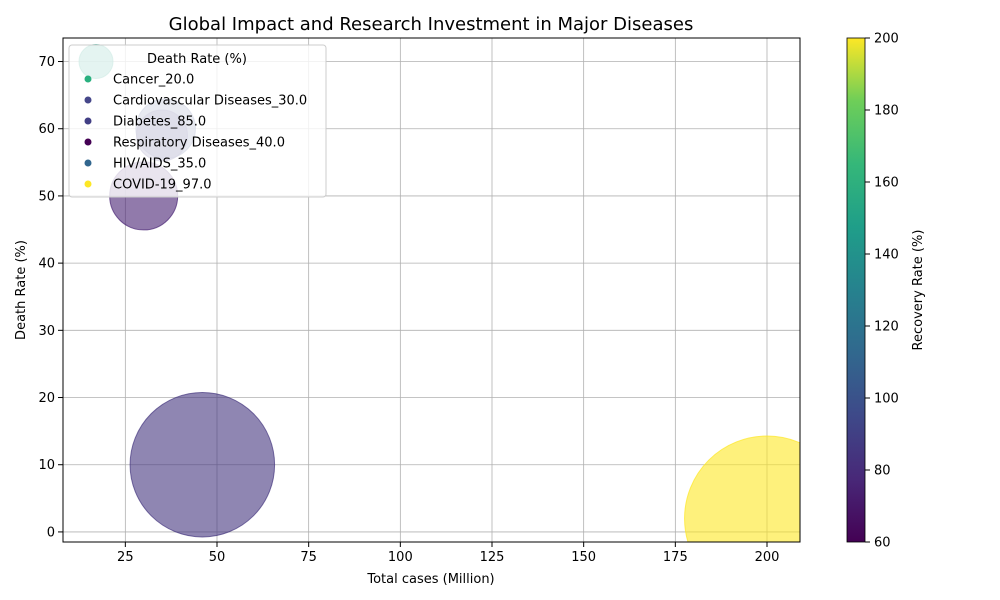 The image size is (1000, 600). Describe the element at coordinates (882, 543) in the screenshot. I see `colorbar-tick-label: 60` at that location.